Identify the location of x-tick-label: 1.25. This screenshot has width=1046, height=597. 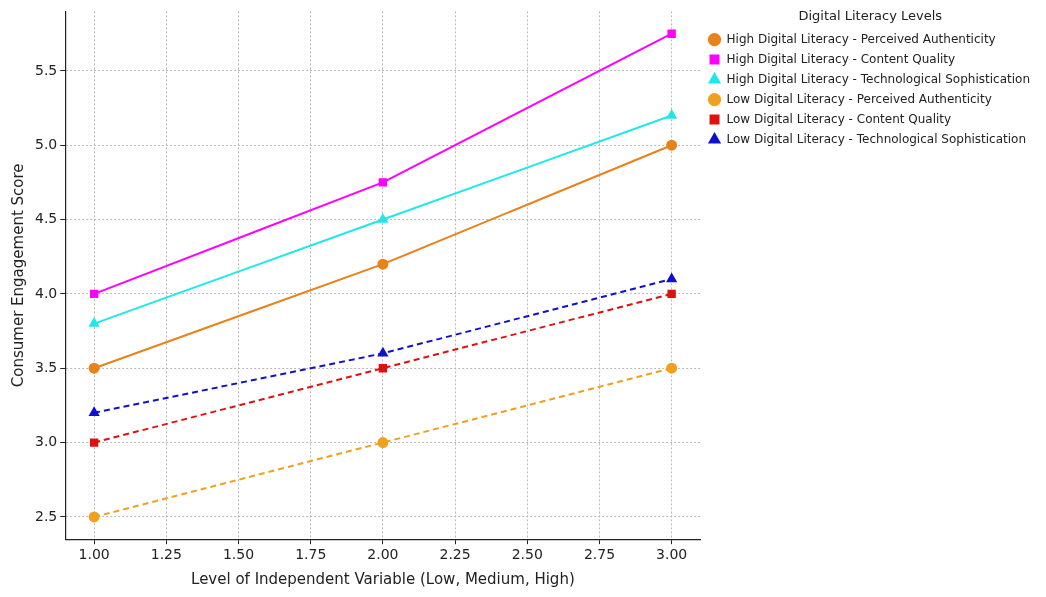
(166, 554).